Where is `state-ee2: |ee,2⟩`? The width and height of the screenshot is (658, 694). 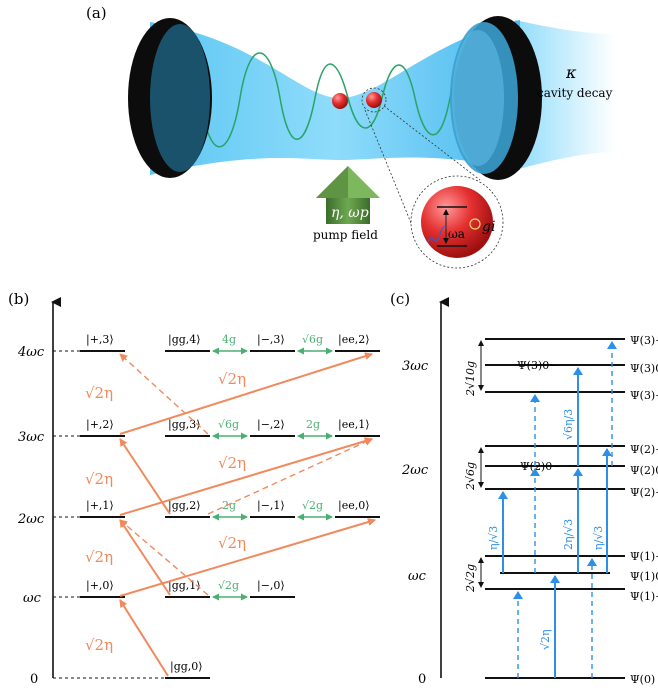 state-ee2: |ee,2⟩ is located at coordinates (354, 340).